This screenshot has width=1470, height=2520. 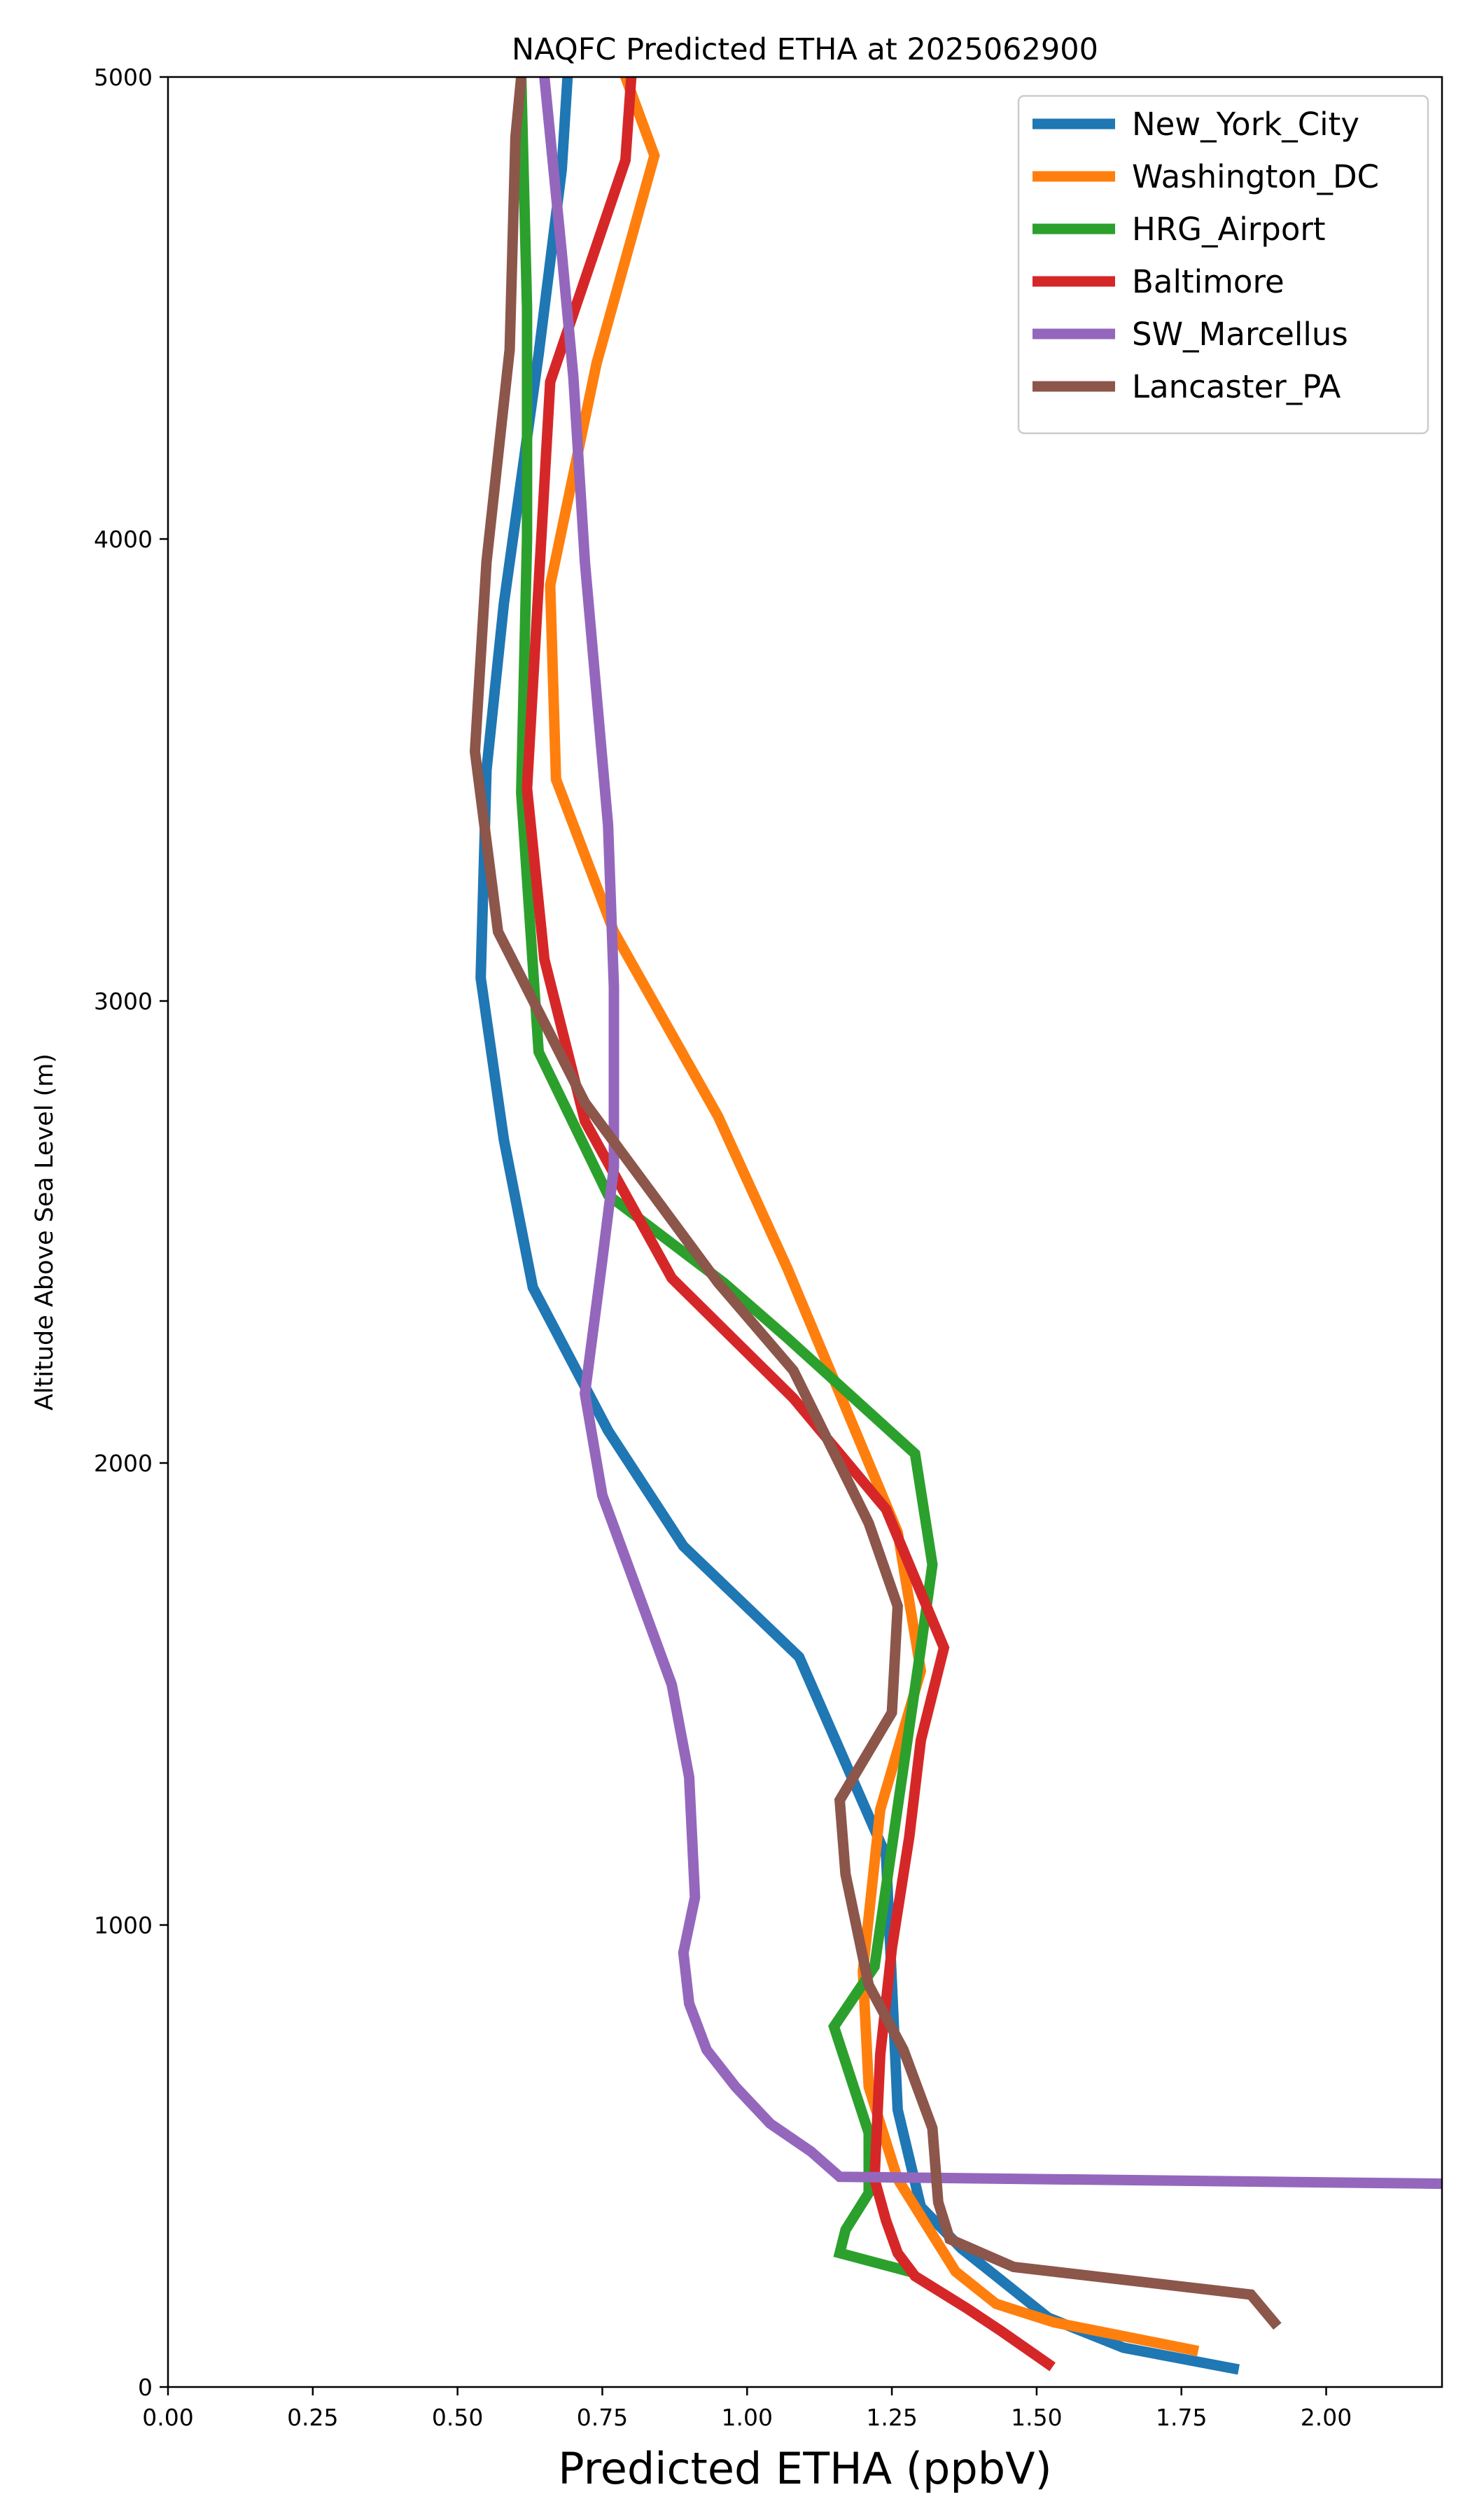 I want to click on legend-label-sw-marcellus: SW_Marcellus, so click(x=1240, y=334).